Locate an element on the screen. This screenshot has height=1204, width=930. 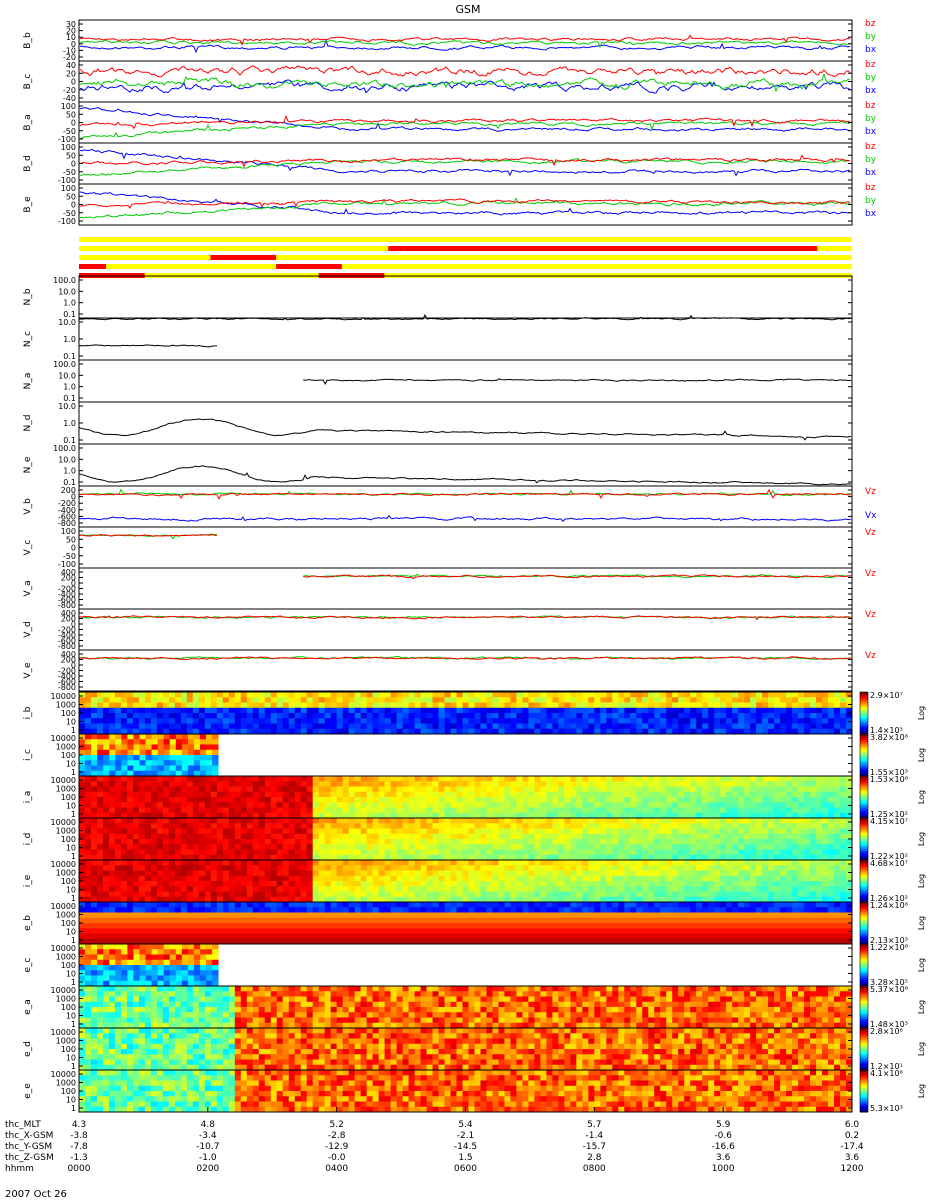
state-bar-on is located at coordinates (611, 248).